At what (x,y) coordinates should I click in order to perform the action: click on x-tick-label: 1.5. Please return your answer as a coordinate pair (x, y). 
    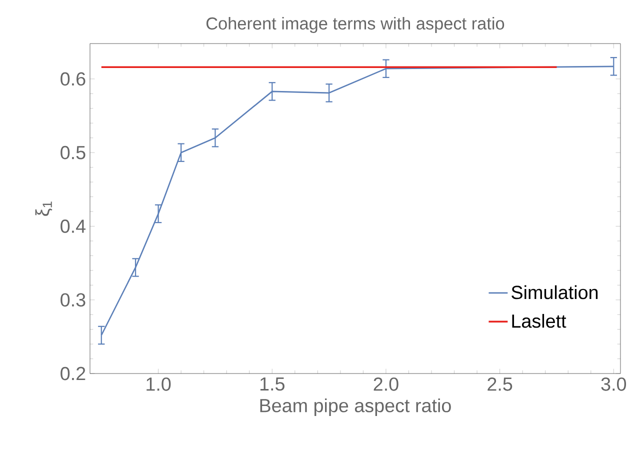
    Looking at the image, I should click on (272, 384).